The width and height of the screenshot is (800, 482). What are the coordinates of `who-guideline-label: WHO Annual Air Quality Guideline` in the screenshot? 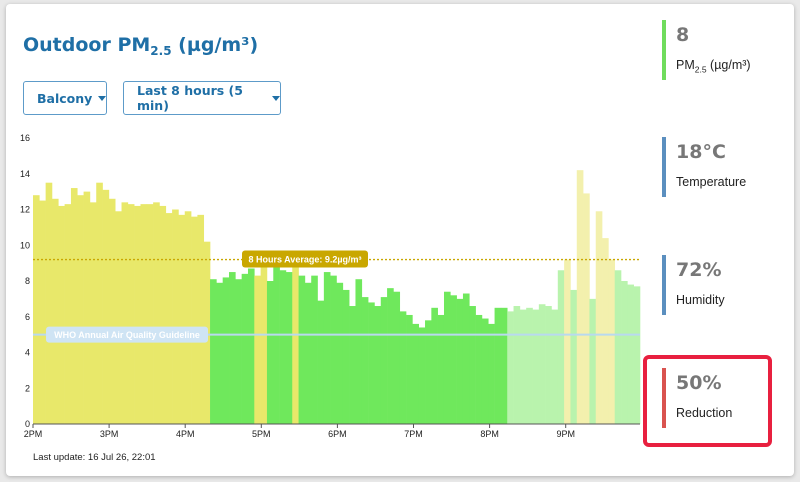 It's located at (127, 335).